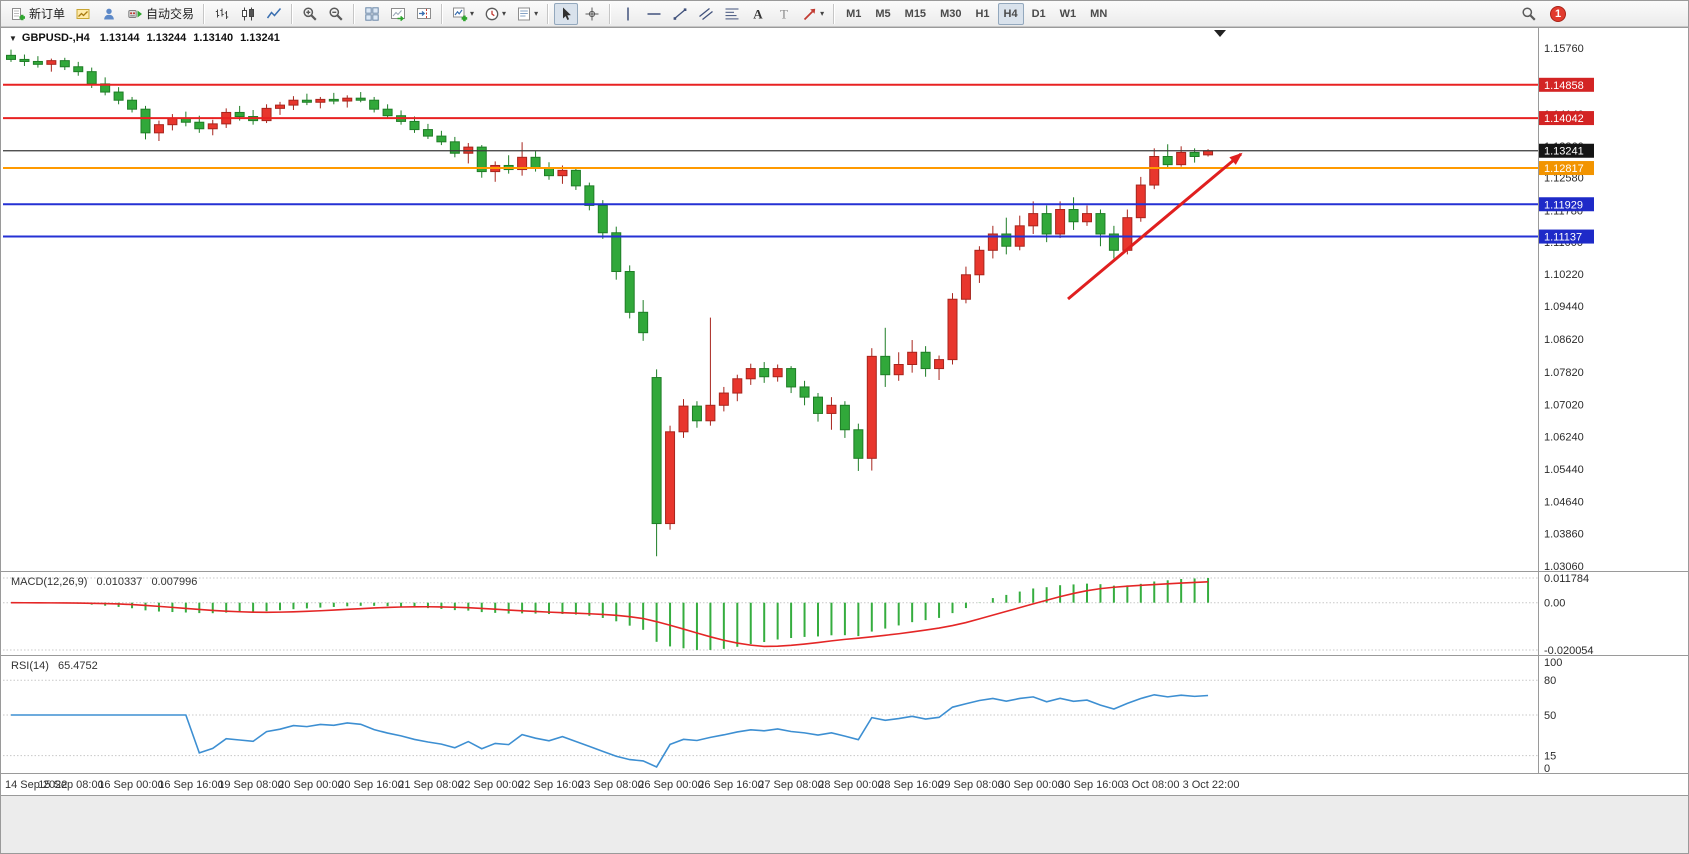 The image size is (1689, 854). What do you see at coordinates (628, 14) in the screenshot?
I see `vertical-line-button` at bounding box center [628, 14].